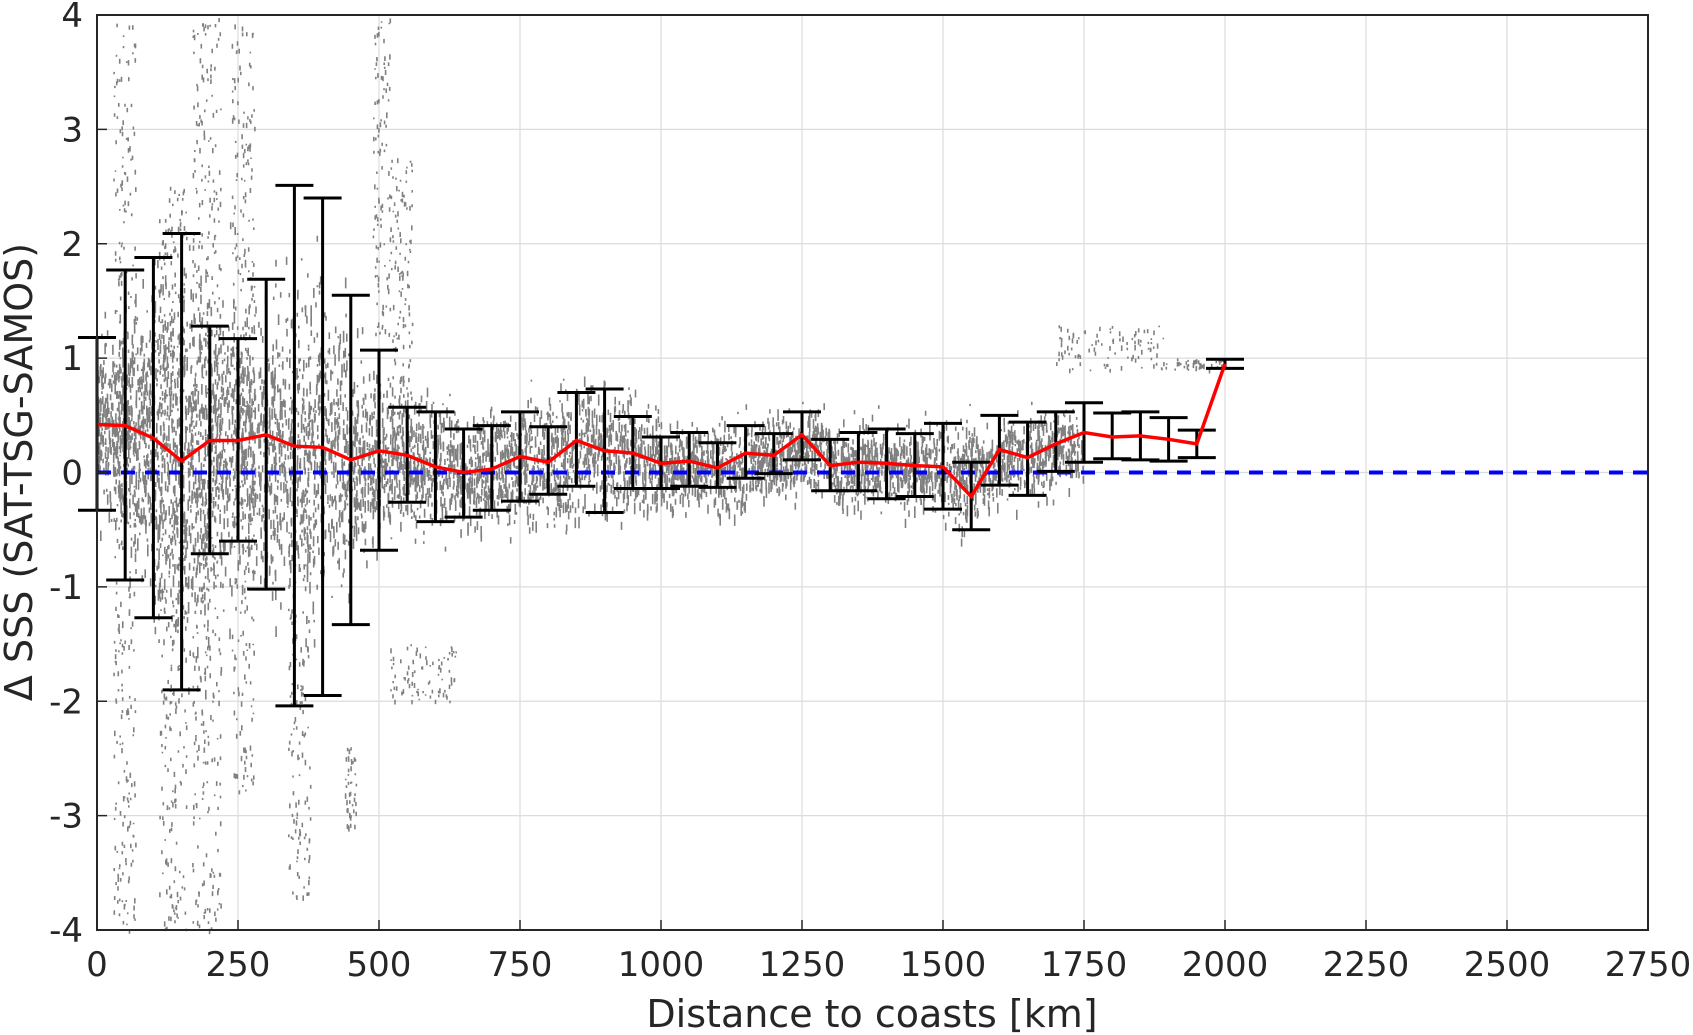 This screenshot has width=1693, height=1035. What do you see at coordinates (66, 588) in the screenshot?
I see `y-tick-label: -1` at bounding box center [66, 588].